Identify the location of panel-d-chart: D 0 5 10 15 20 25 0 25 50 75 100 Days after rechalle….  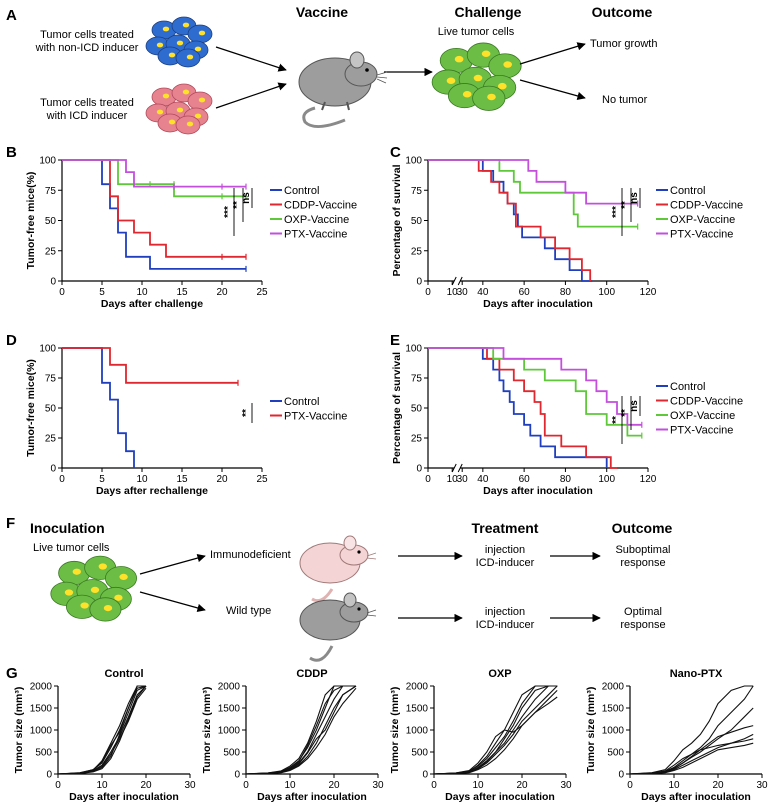
(176, 414).